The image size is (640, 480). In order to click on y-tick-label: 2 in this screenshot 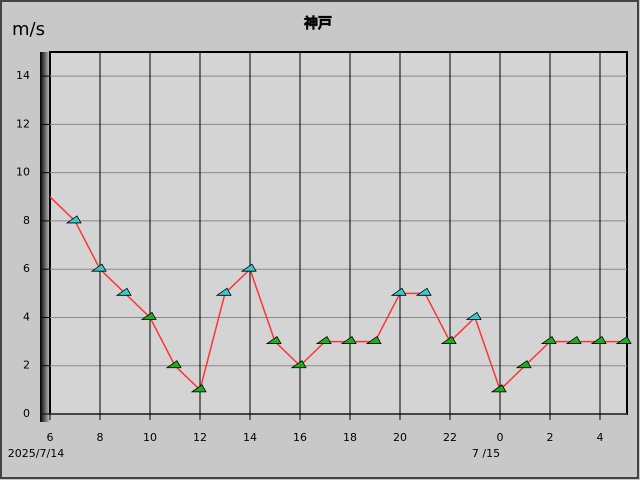, I will do `click(26, 365)`.